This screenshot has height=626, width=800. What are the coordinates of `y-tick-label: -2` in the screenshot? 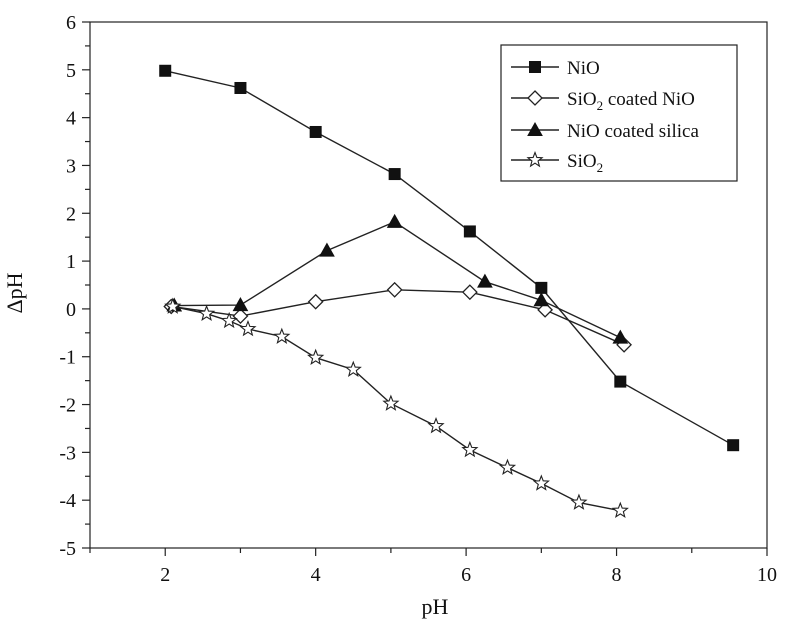 It's located at (67, 406).